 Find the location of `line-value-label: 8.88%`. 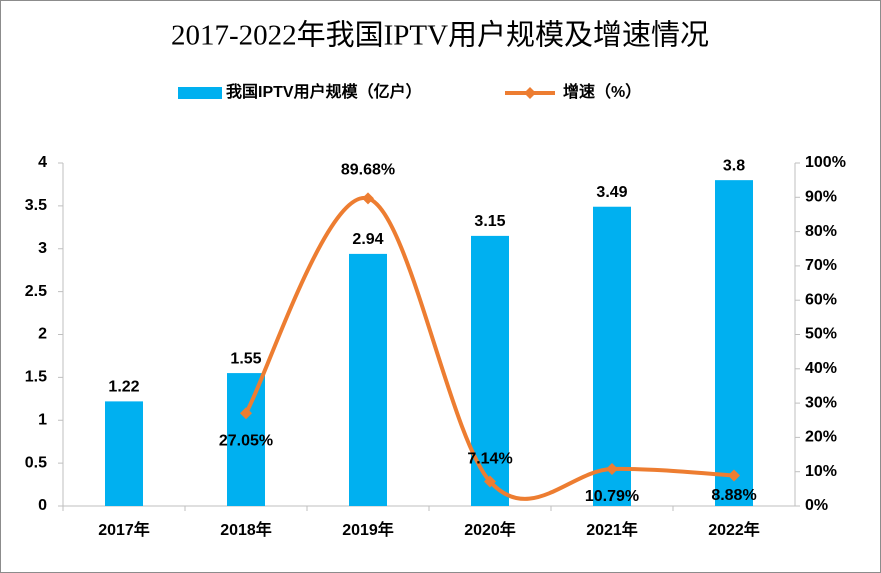

line-value-label: 8.88% is located at coordinates (733, 495).